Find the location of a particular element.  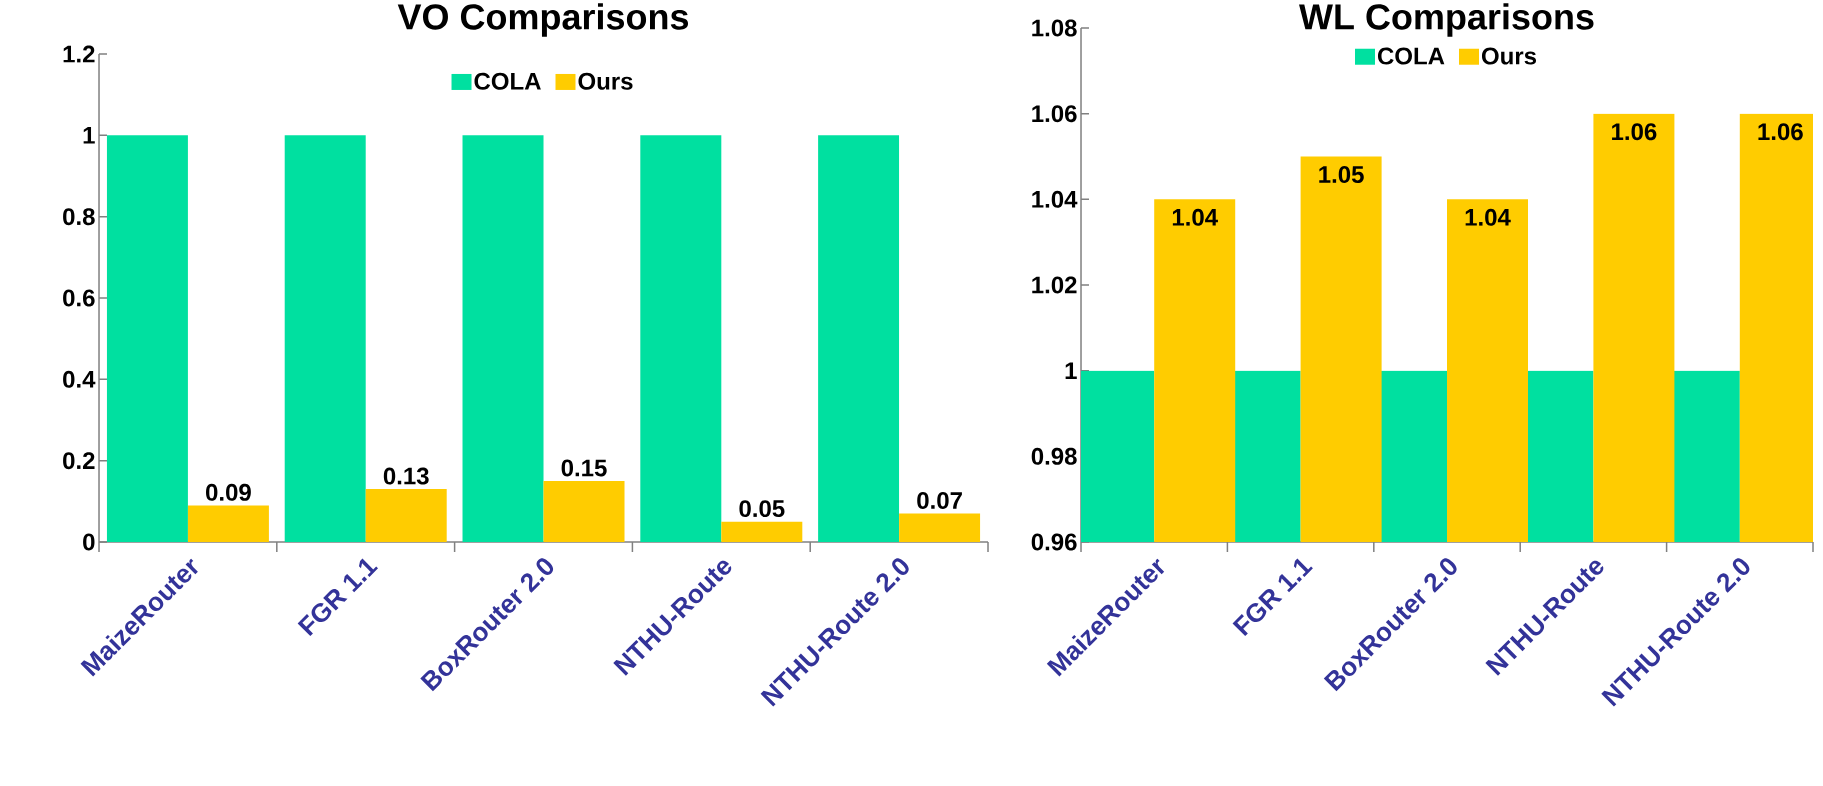

y-tick-label: 0.6 is located at coordinates (79, 298).